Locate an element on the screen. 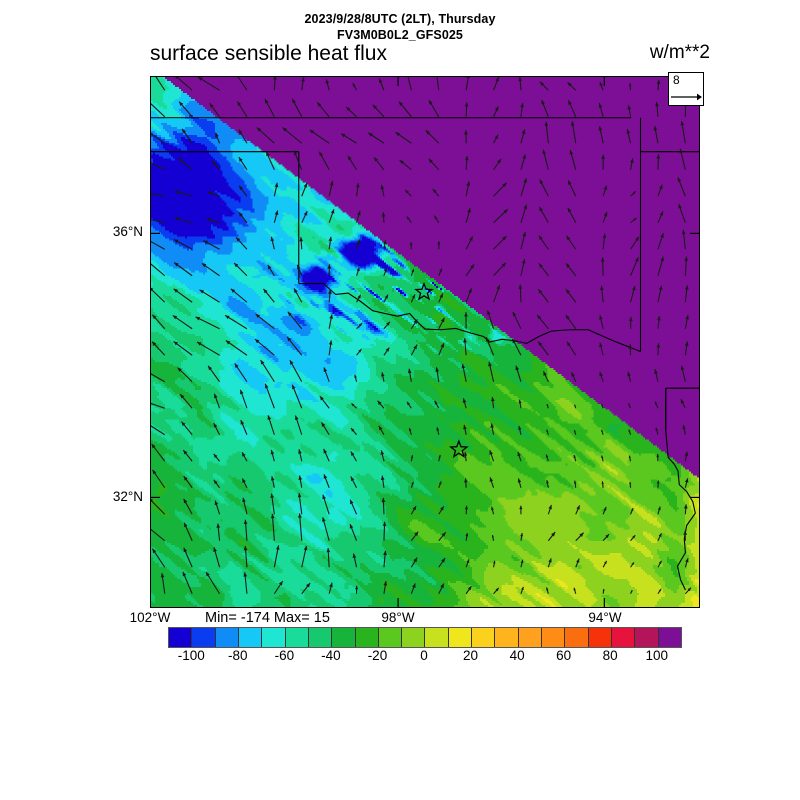  colorbar is located at coordinates (425, 637).